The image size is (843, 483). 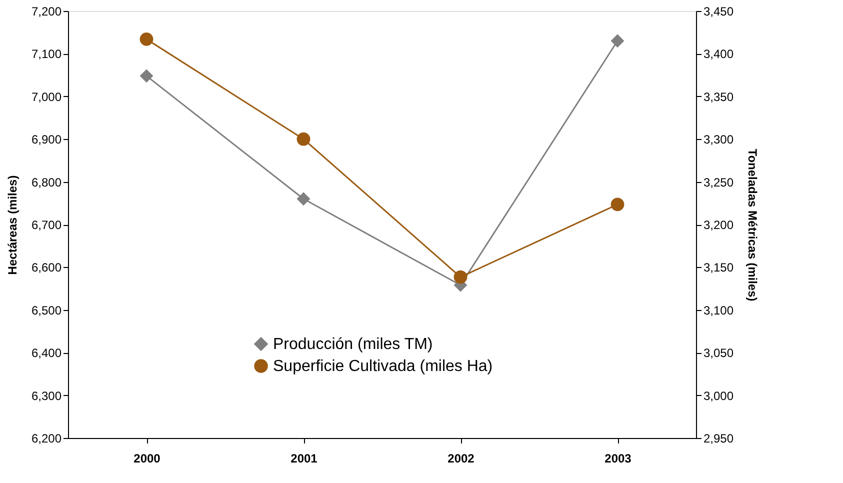 I want to click on y2-tick-label: 3,000, so click(x=719, y=395).